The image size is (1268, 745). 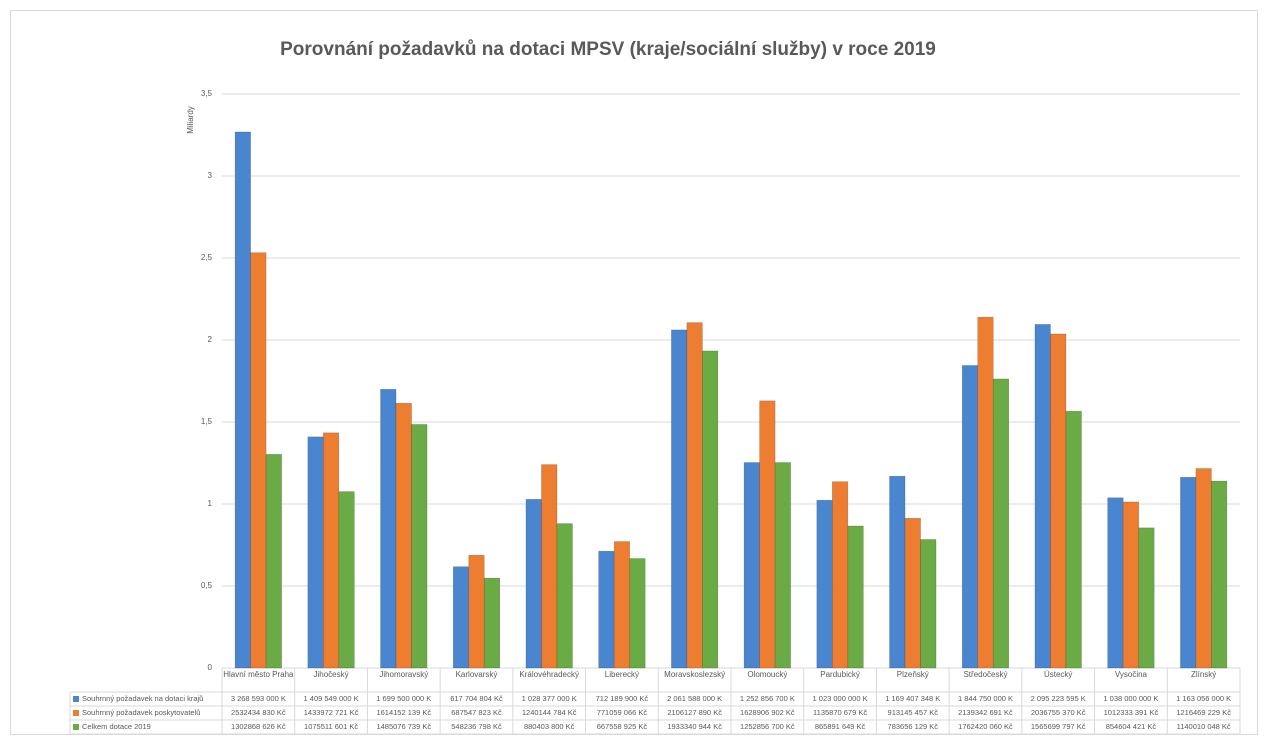 I want to click on table-cell: 1 028 377 000 K, so click(x=549, y=698).